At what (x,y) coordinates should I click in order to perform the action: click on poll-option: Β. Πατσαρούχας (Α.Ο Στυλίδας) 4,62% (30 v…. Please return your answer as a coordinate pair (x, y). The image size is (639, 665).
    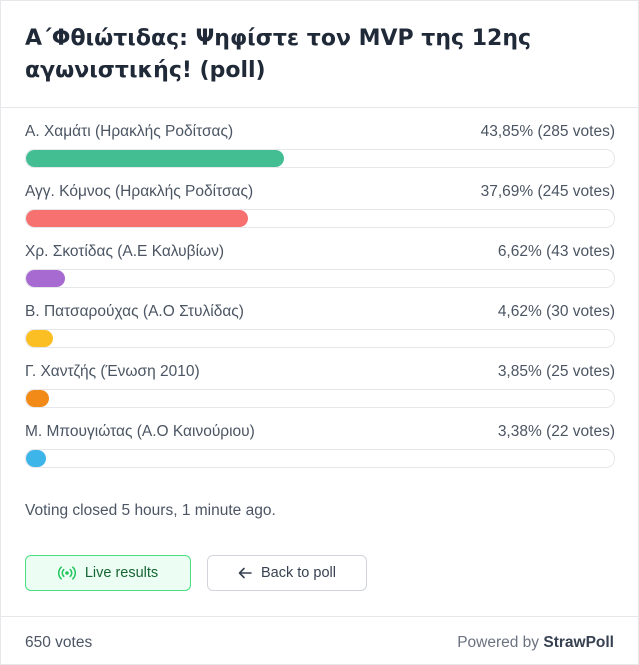
    Looking at the image, I should click on (320, 325).